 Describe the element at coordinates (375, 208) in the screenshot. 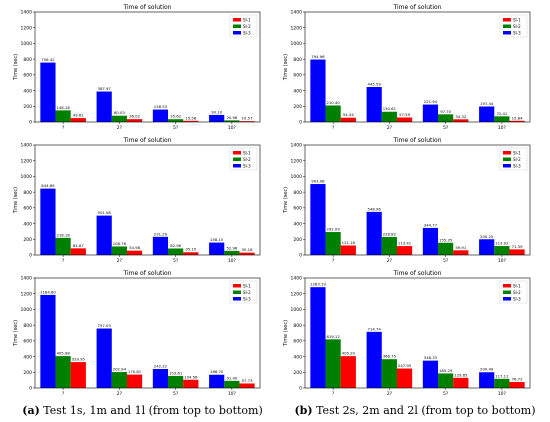

I see `data-label: 548.96` at that location.